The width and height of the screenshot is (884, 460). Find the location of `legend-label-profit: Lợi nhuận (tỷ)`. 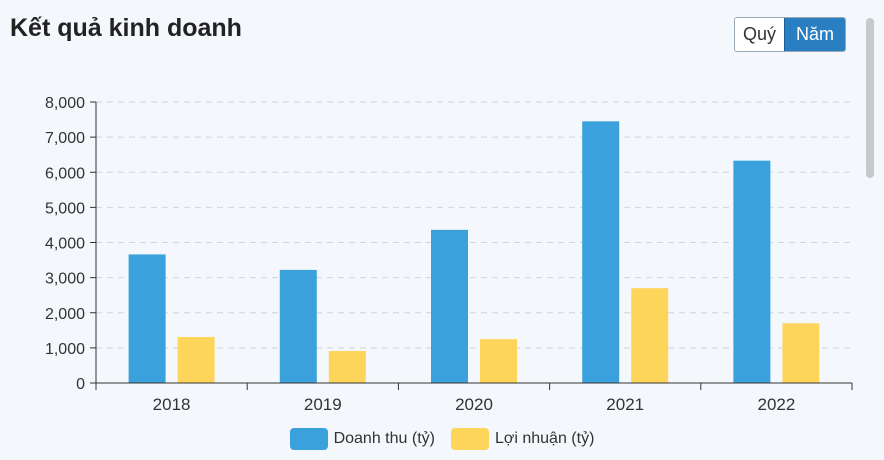

legend-label-profit: Lợi nhuận (tỷ) is located at coordinates (544, 438).